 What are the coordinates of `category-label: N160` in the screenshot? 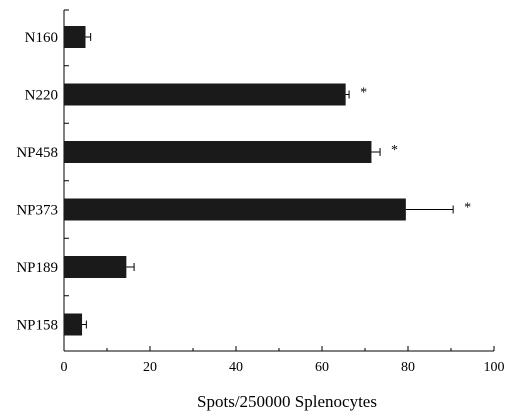 It's located at (41, 38).